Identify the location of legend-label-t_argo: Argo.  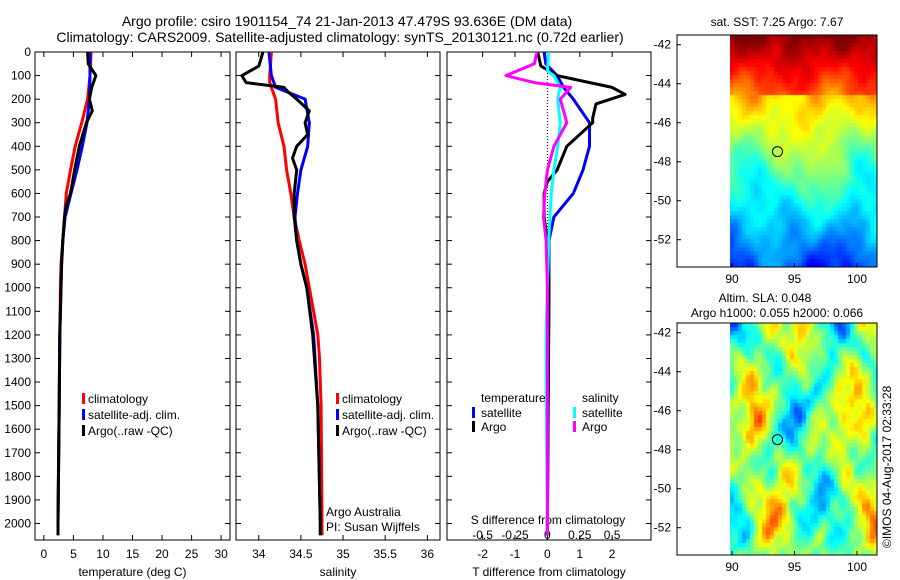
(494, 427).